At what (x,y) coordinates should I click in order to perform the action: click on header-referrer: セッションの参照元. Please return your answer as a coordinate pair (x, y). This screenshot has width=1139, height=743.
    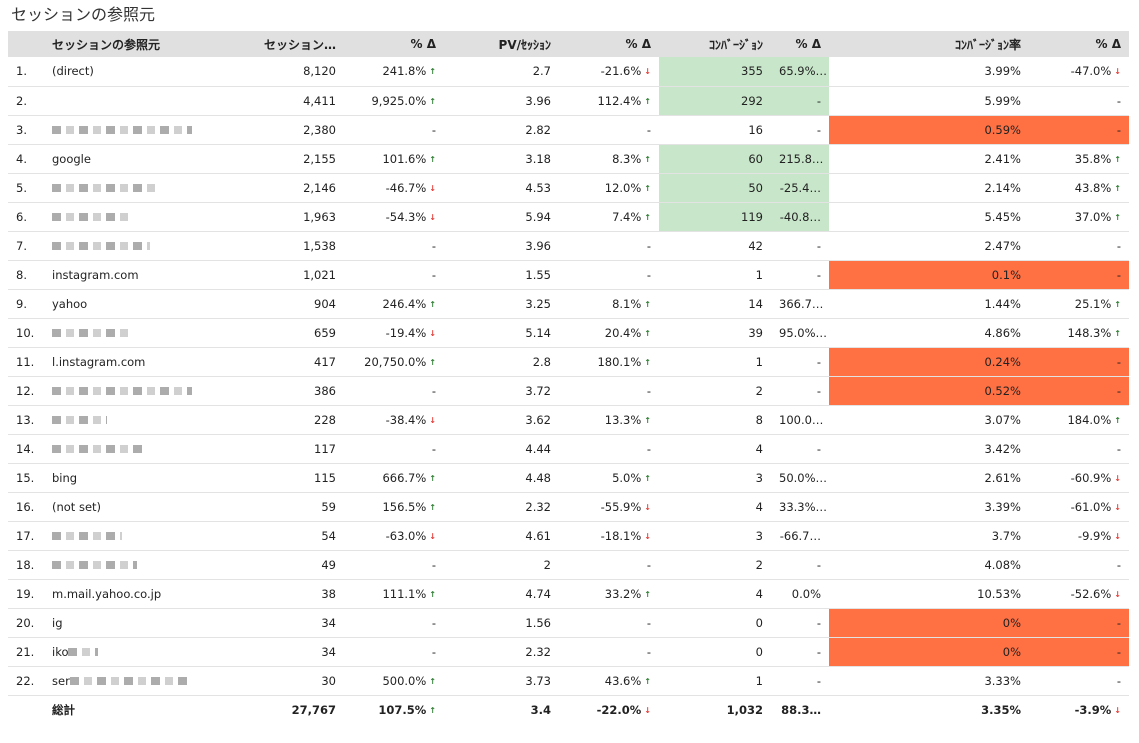
    Looking at the image, I should click on (135, 44).